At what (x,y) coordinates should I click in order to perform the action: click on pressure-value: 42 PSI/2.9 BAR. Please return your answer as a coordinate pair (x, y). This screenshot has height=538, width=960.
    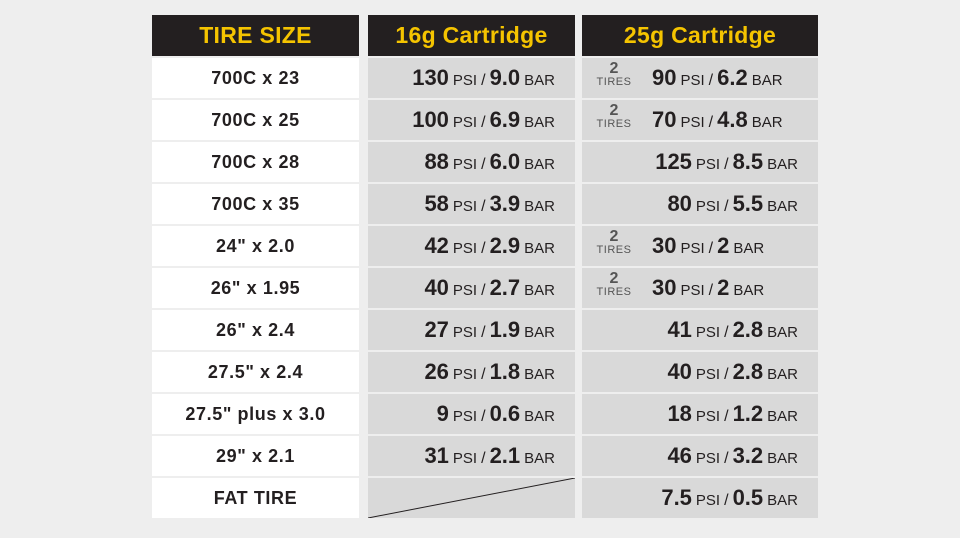
    Looking at the image, I should click on (489, 246).